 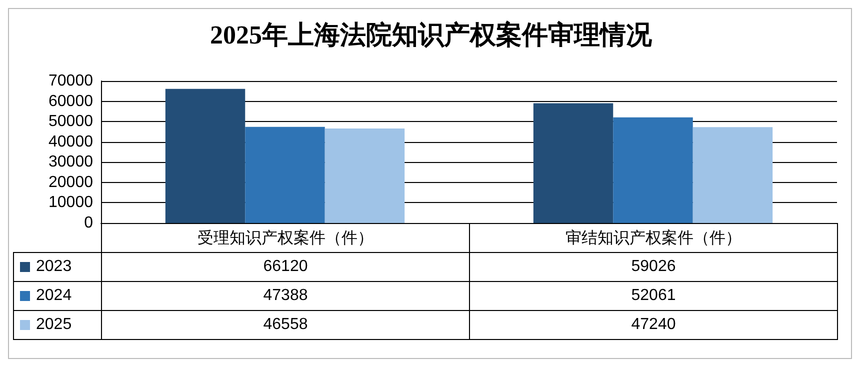 What do you see at coordinates (71, 182) in the screenshot?
I see `y-tick-label: 20000` at bounding box center [71, 182].